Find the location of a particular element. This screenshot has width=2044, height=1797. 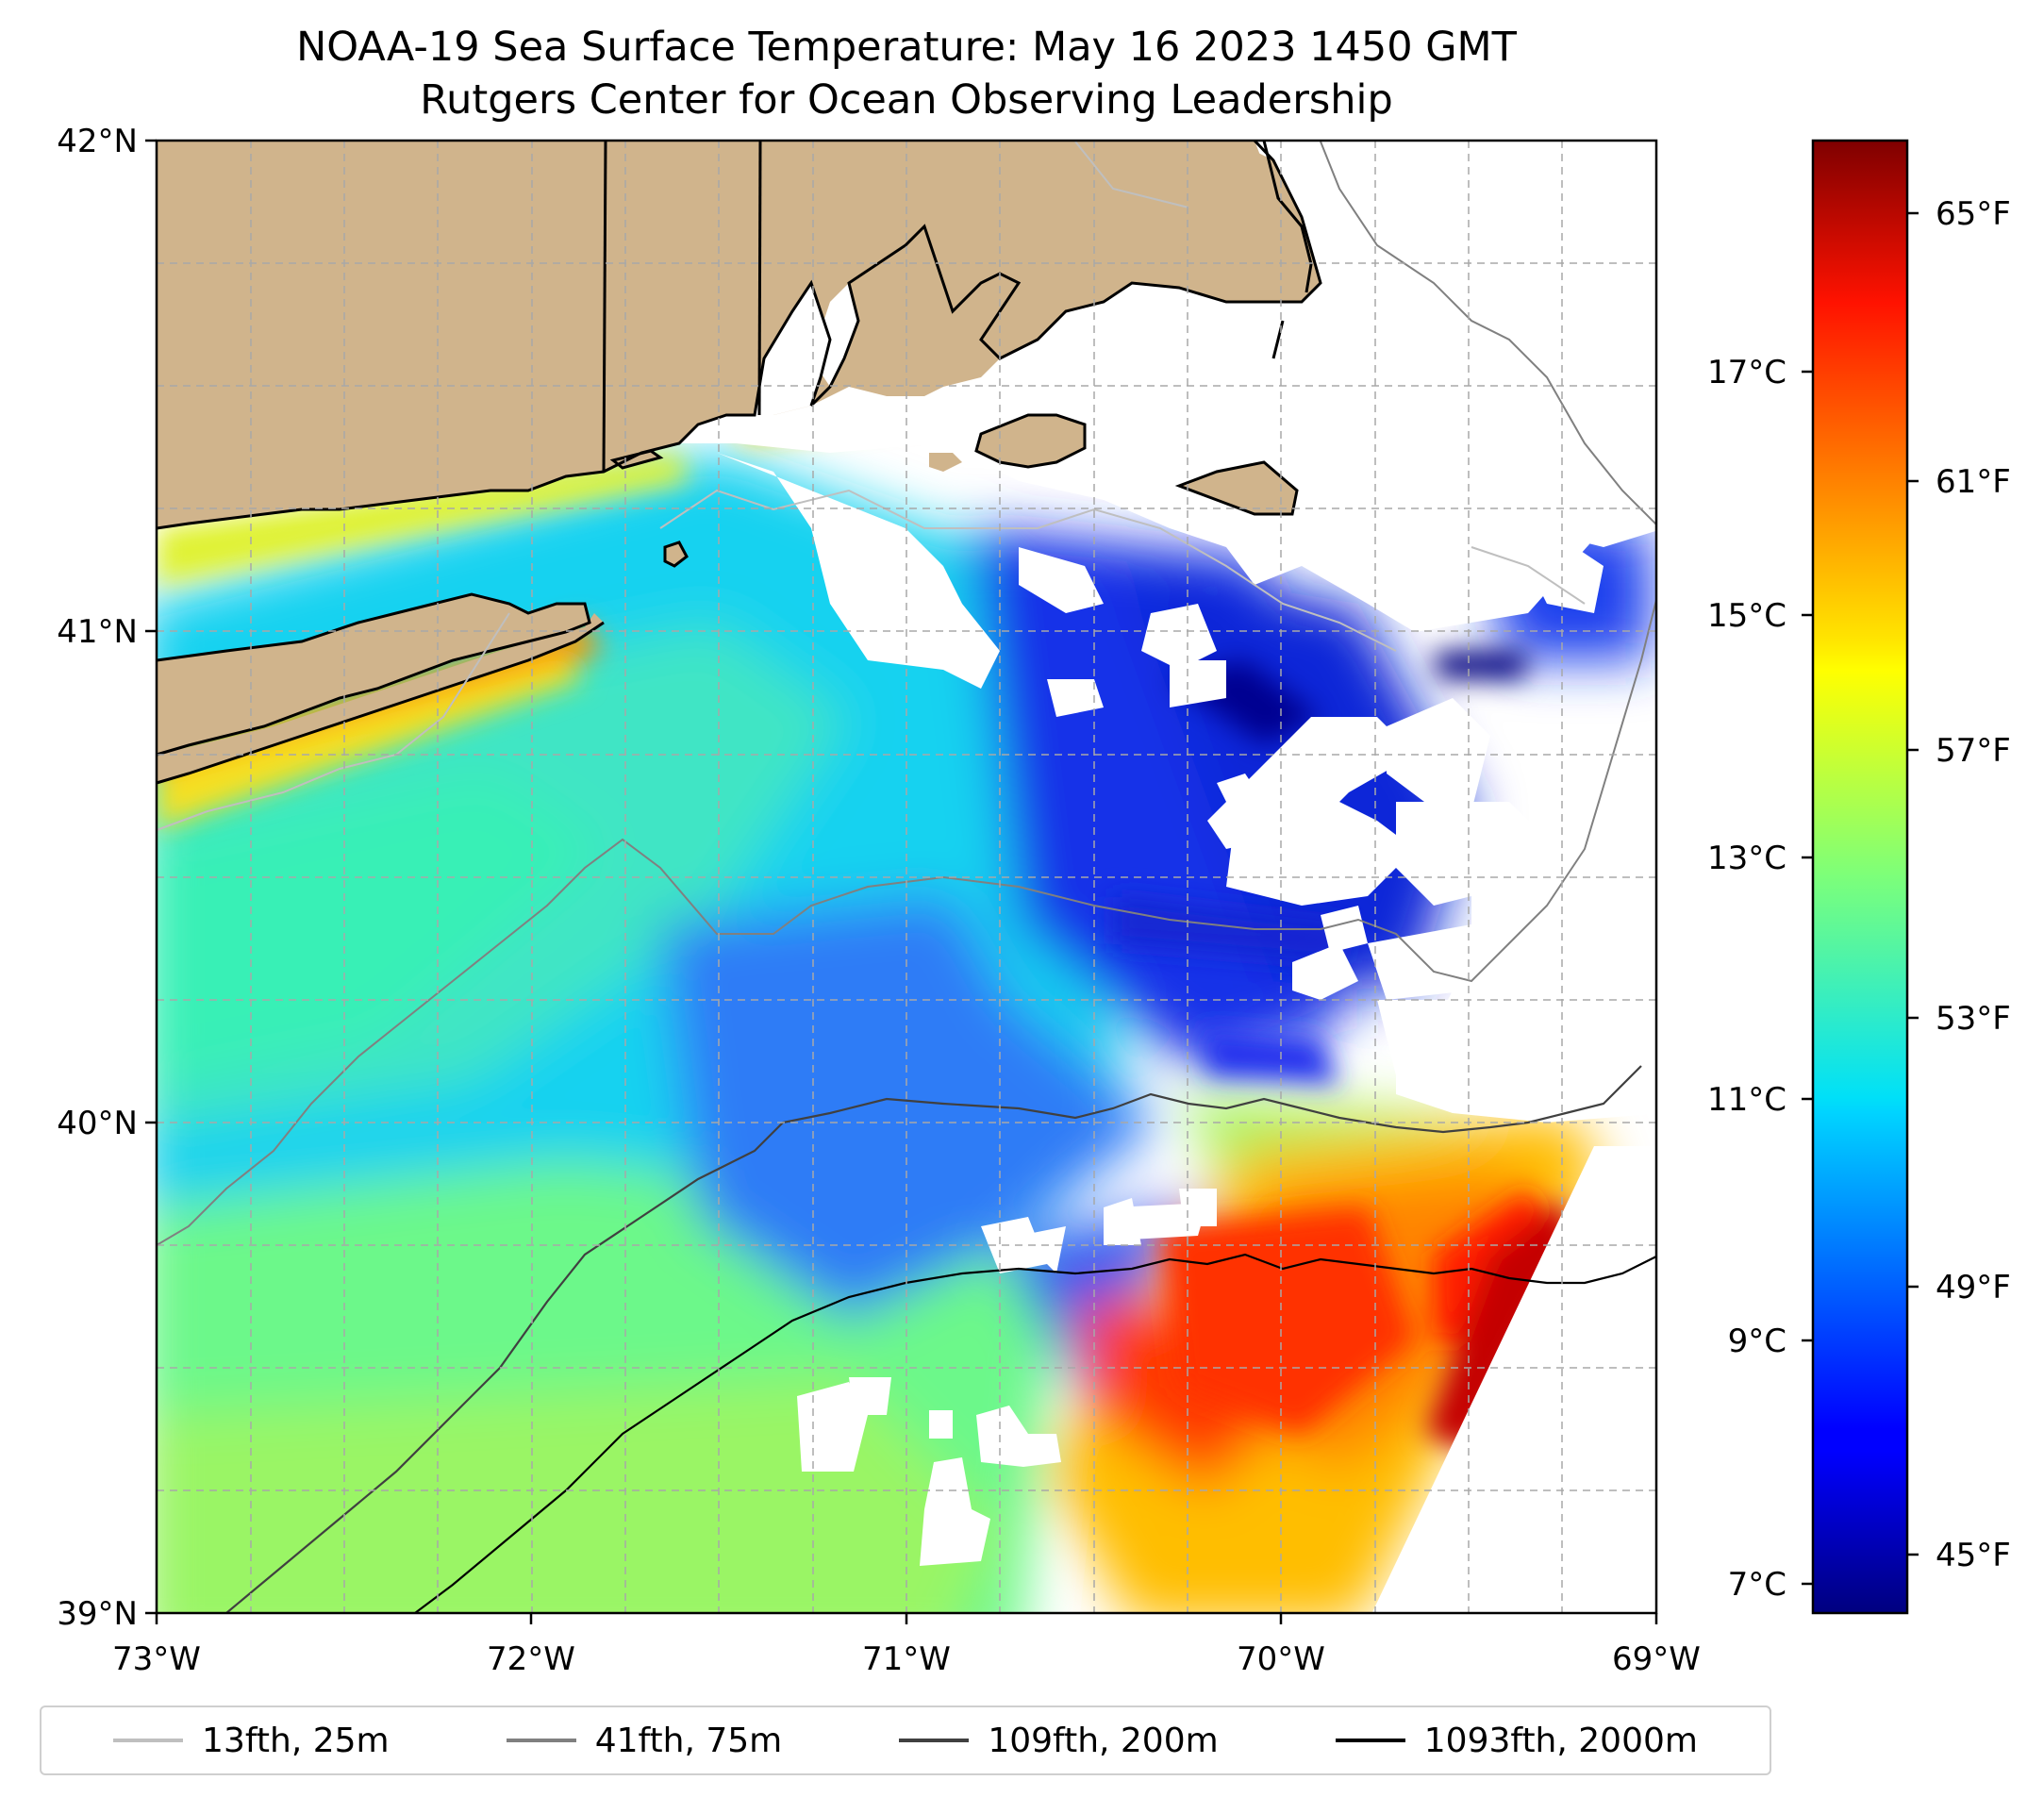

celsius-tick: 17°C is located at coordinates (1747, 372).